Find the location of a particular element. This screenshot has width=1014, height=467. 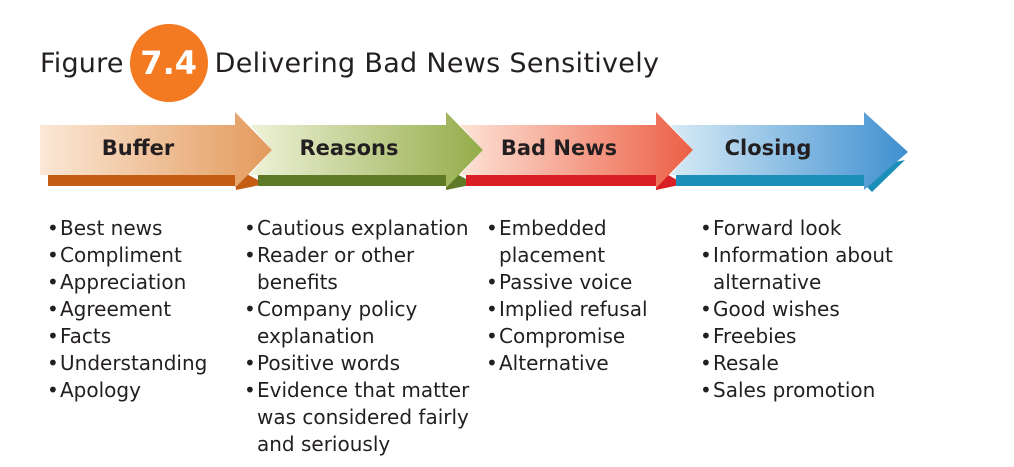

list-item: Embedded placement is located at coordinates (555, 242).